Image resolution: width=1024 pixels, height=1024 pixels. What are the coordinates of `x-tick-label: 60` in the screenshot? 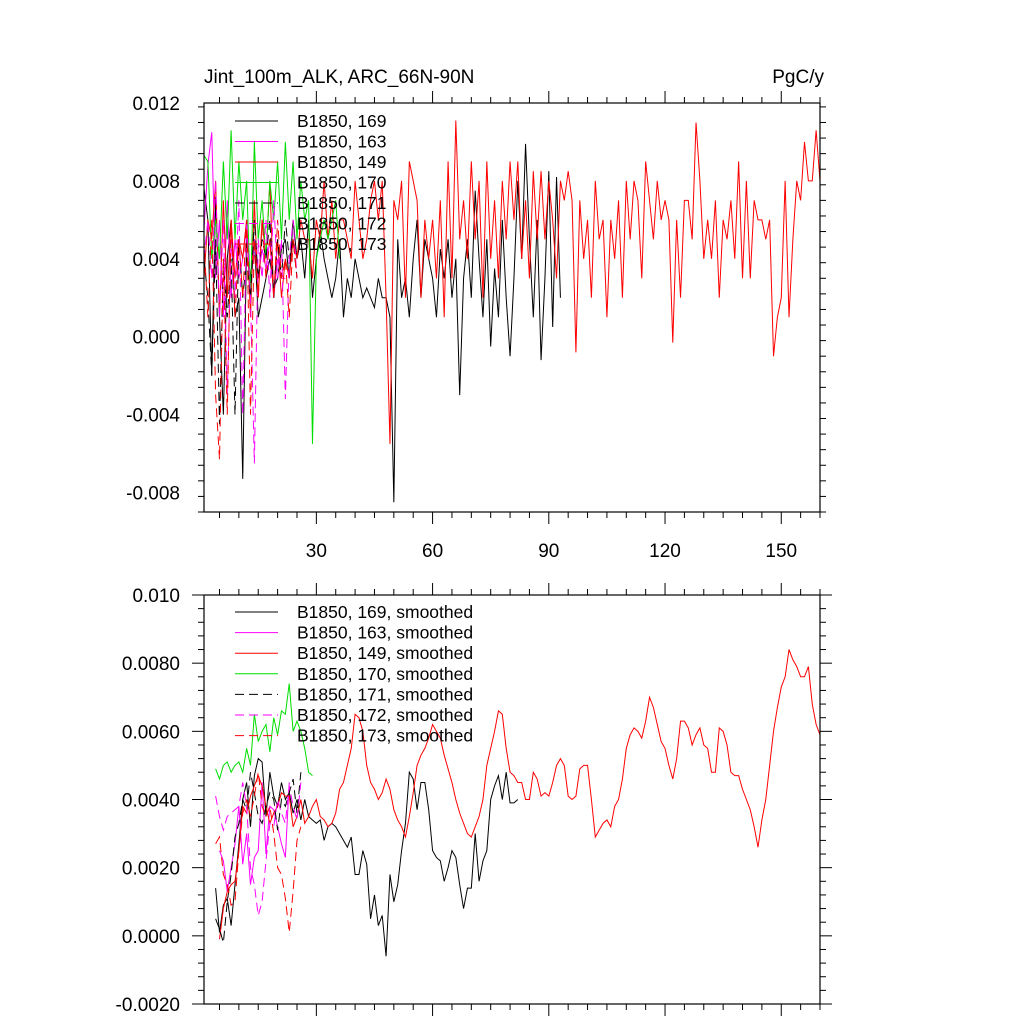 It's located at (432, 551).